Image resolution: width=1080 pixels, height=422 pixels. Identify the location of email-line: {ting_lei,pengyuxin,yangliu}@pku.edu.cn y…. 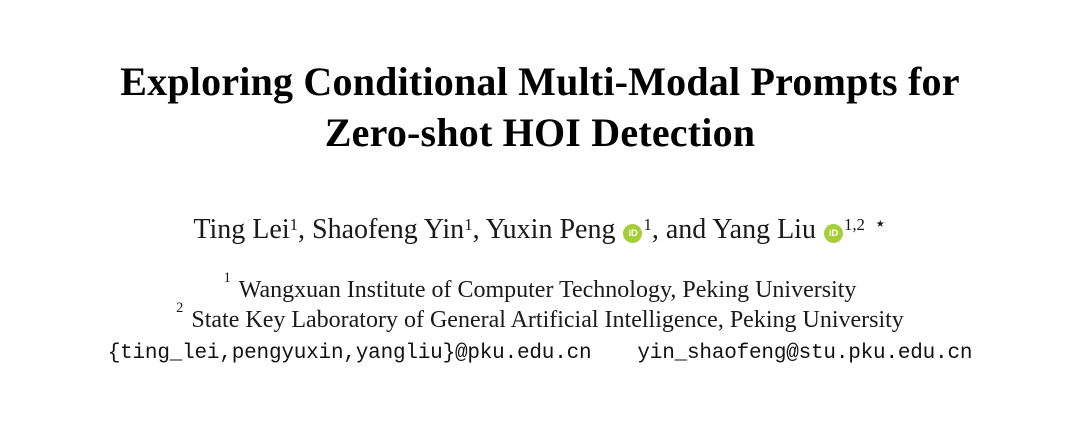
(540, 354).